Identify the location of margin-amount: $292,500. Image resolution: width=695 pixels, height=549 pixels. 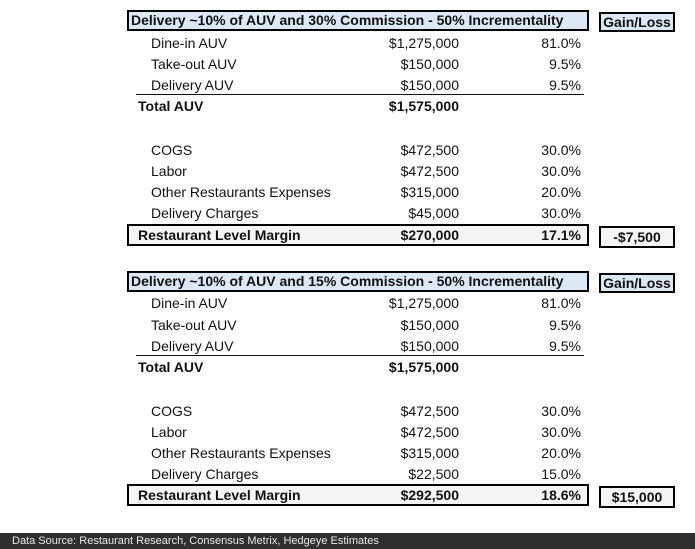
(429, 495).